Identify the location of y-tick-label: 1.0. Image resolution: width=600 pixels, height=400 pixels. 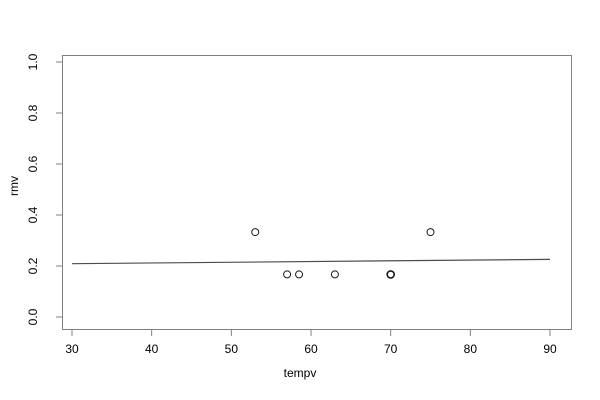
(33, 62).